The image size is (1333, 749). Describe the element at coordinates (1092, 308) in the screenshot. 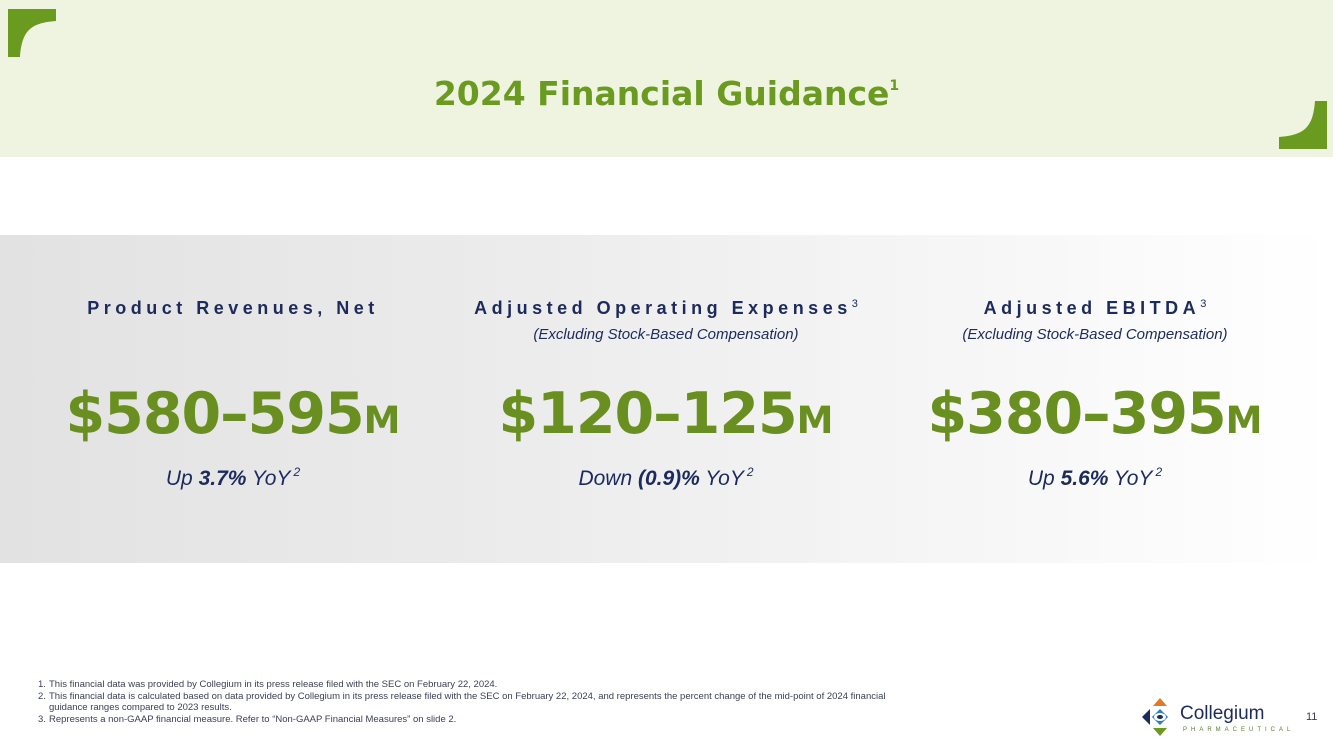

I see `metric-label-text: Adjusted EBITDA` at that location.